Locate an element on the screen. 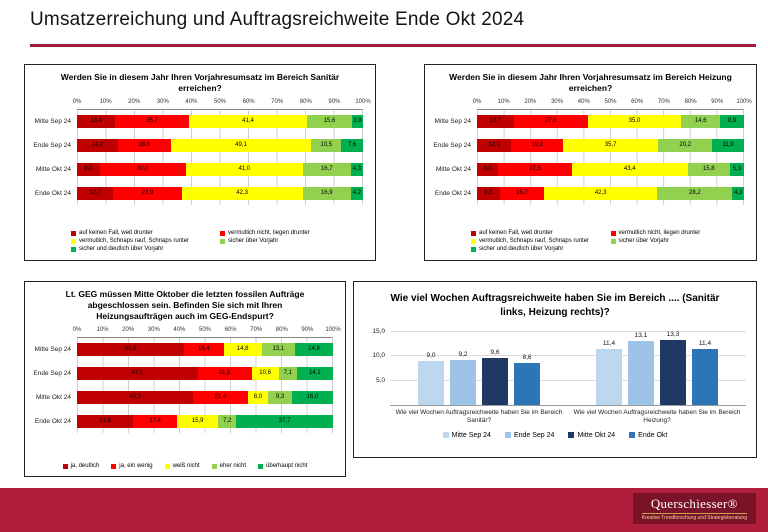  segment-value: 14,8 is located at coordinates (242, 349).